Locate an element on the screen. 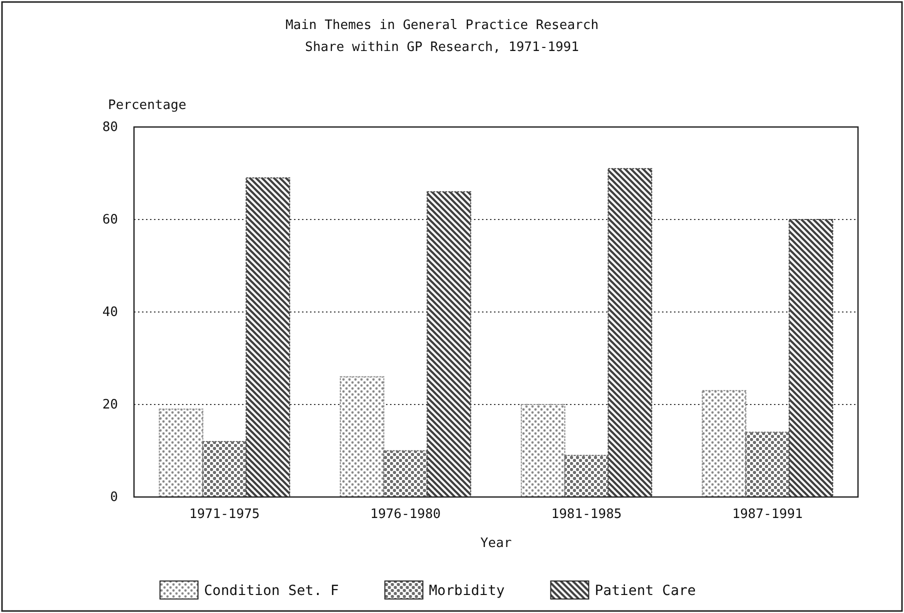  legend-label: Morbidity is located at coordinates (466, 591).